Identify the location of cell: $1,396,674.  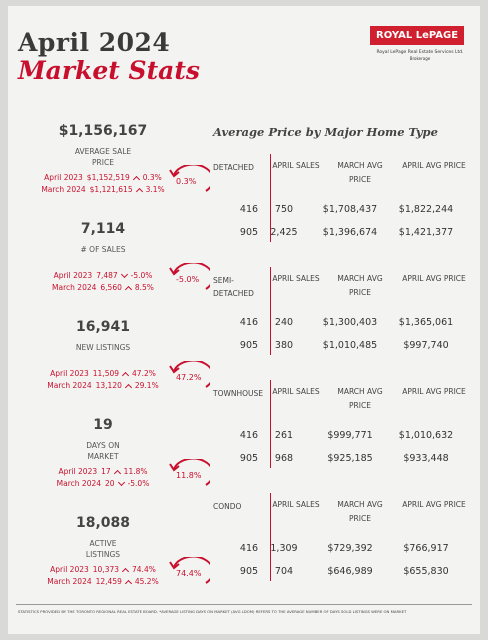
(350, 232).